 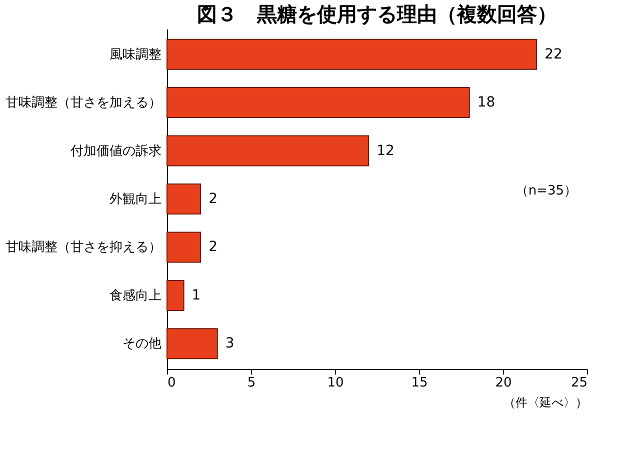 What do you see at coordinates (142, 344) in the screenshot?
I see `y-tick-label: その他` at bounding box center [142, 344].